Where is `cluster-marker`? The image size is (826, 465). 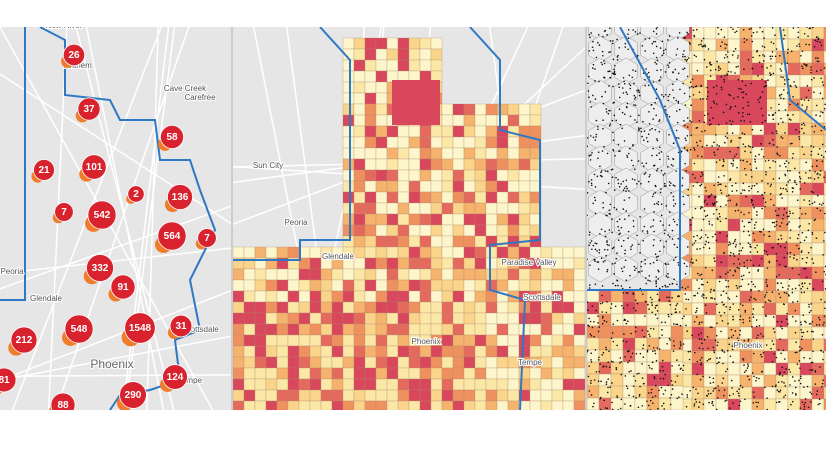 cluster-marker is located at coordinates (133, 395).